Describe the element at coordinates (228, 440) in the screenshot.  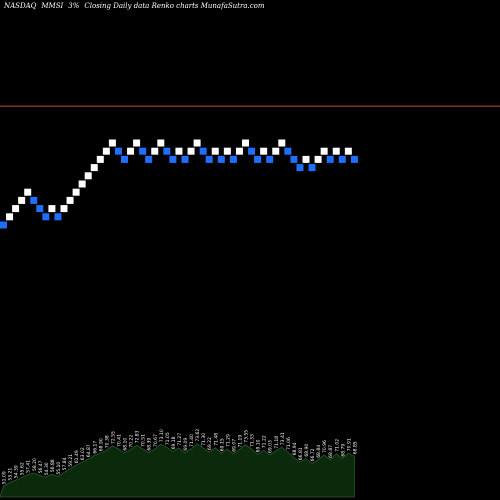
I see `volume-label: 71.29` at that location.